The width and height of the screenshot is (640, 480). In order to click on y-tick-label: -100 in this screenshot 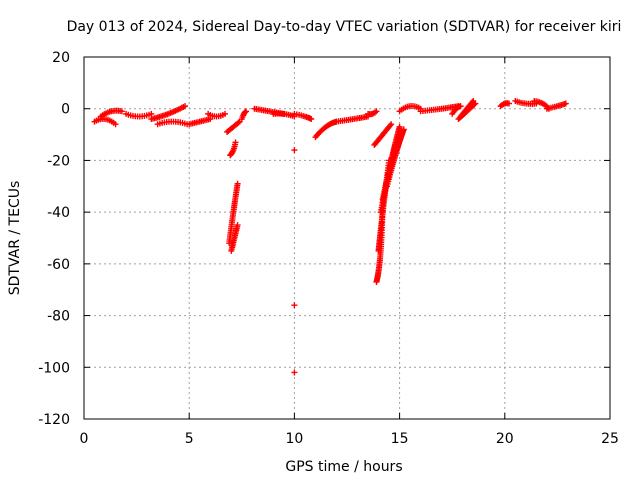, I will do `click(54, 368)`.